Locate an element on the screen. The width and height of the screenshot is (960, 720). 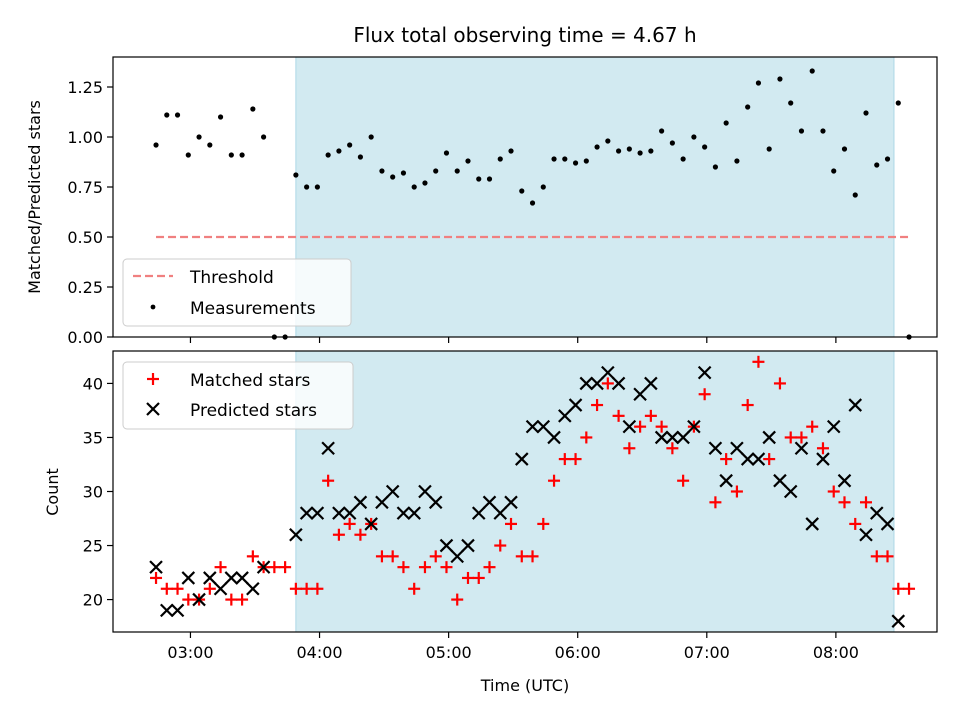
measurements-legend-swatch is located at coordinates (153, 307).